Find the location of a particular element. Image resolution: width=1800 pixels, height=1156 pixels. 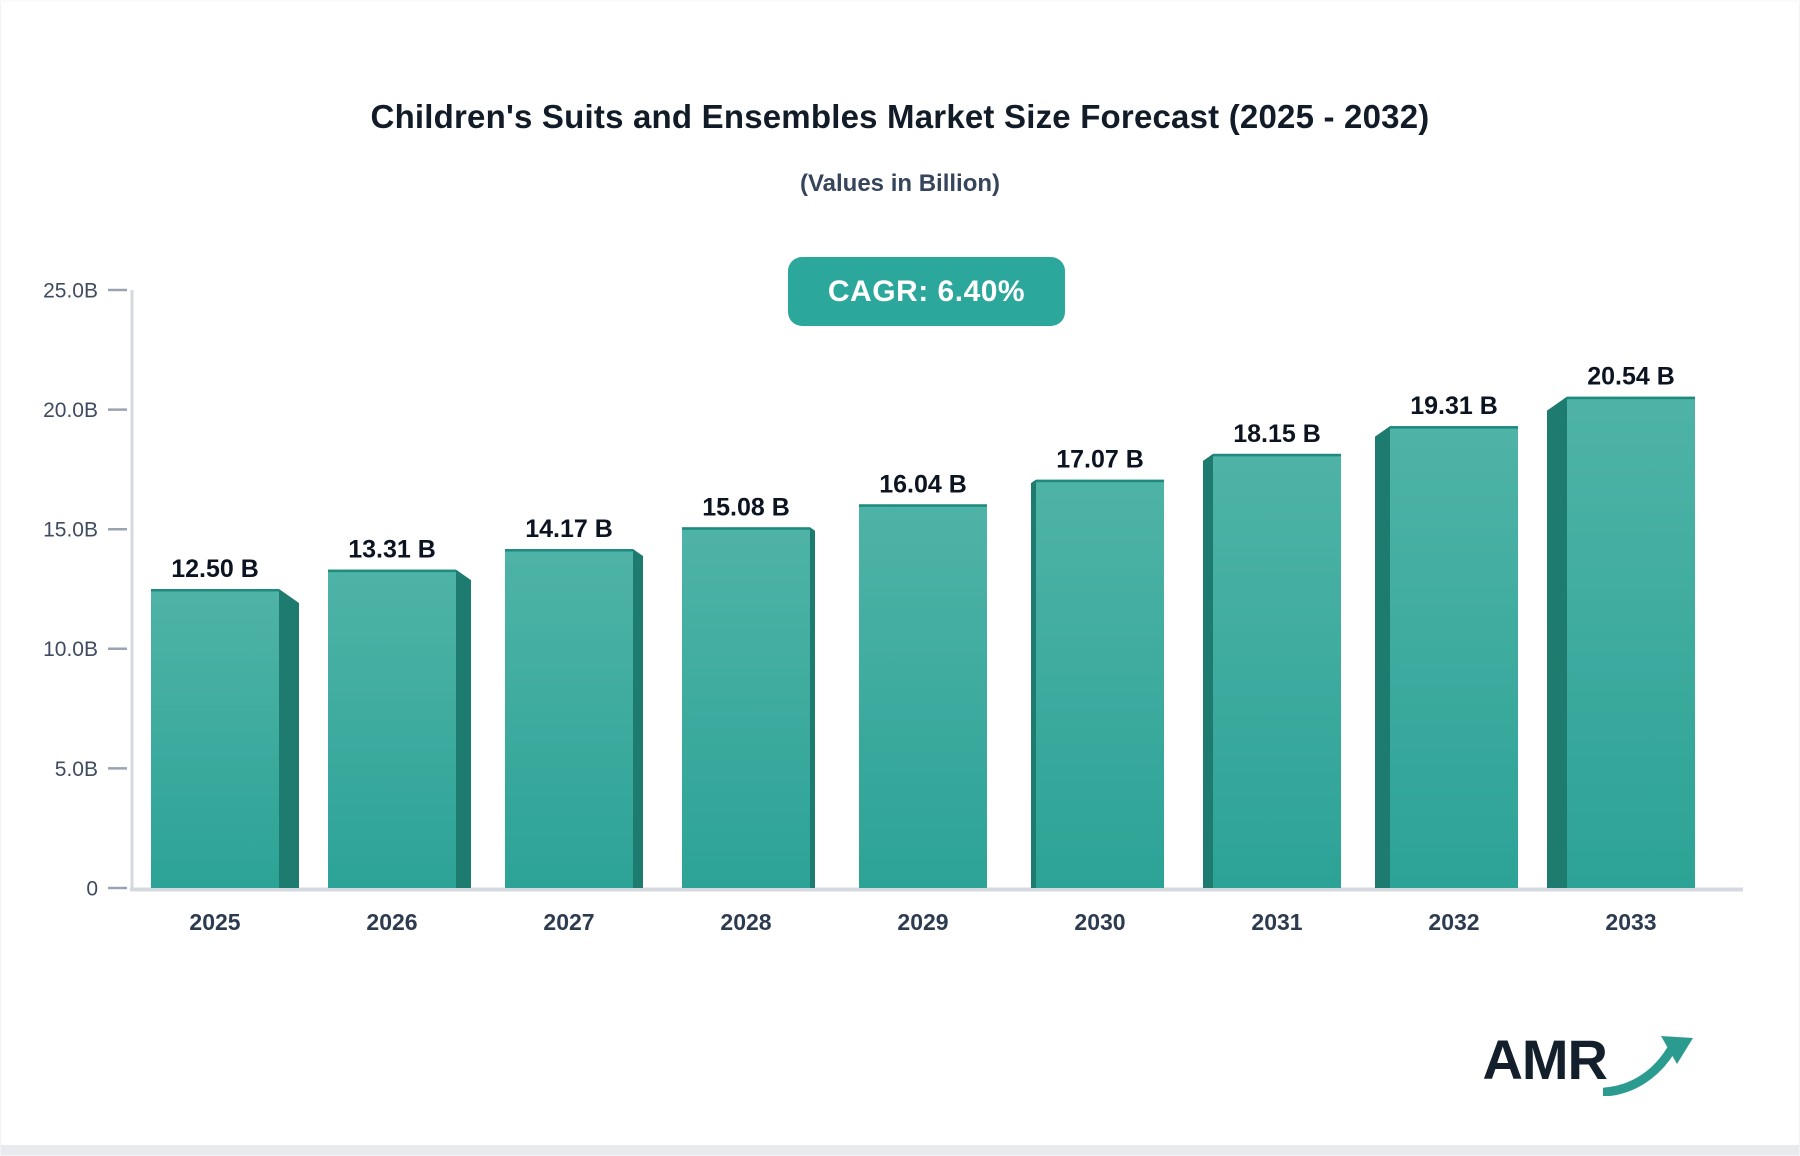

amr-logo-text: AMR is located at coordinates (1545, 1059).